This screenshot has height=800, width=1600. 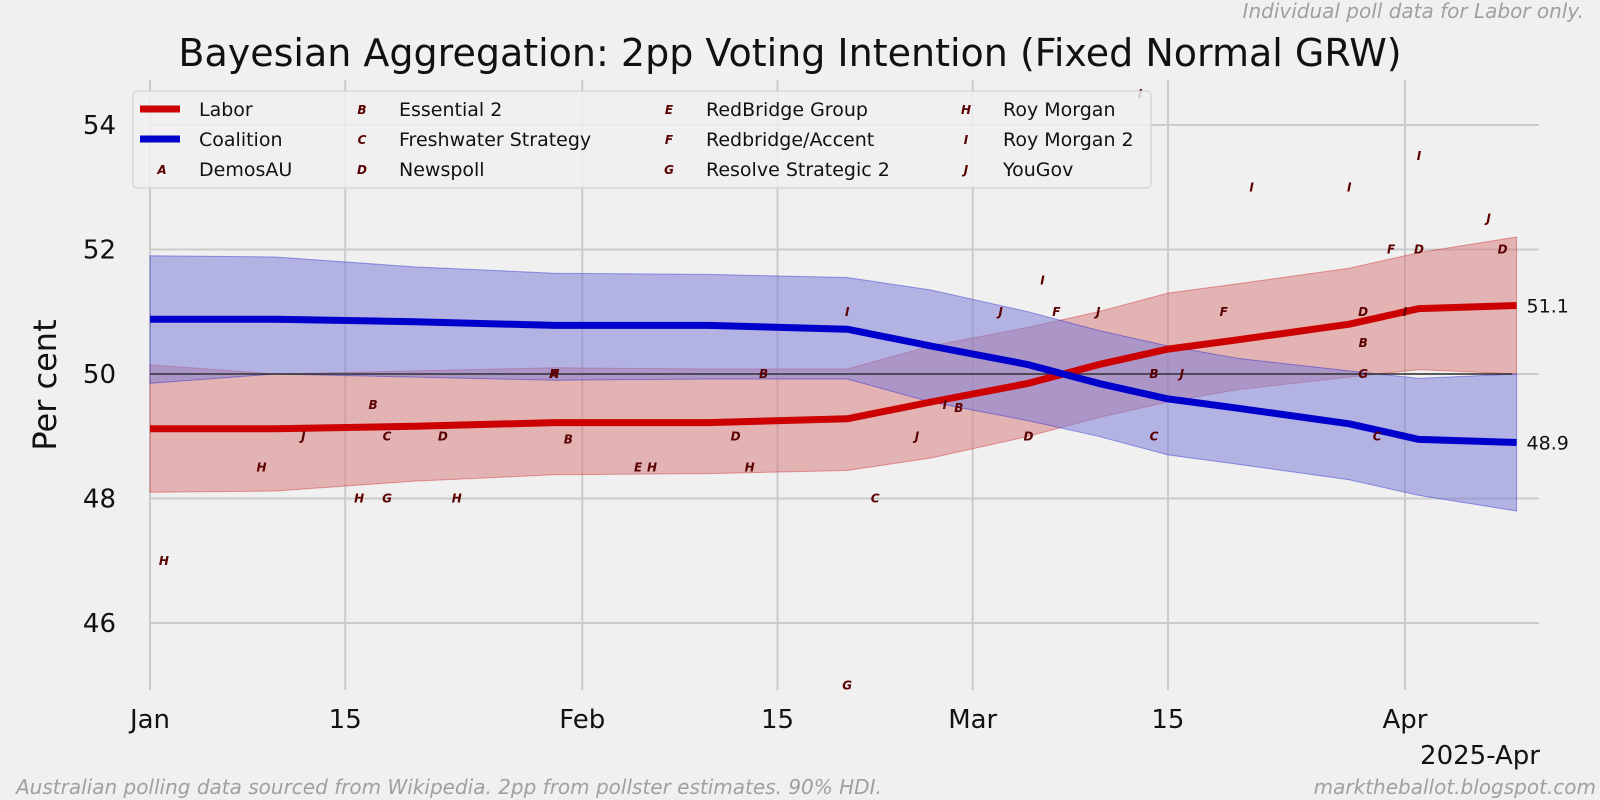 I want to click on legend-label: Freshwater Strategy, so click(x=495, y=140).